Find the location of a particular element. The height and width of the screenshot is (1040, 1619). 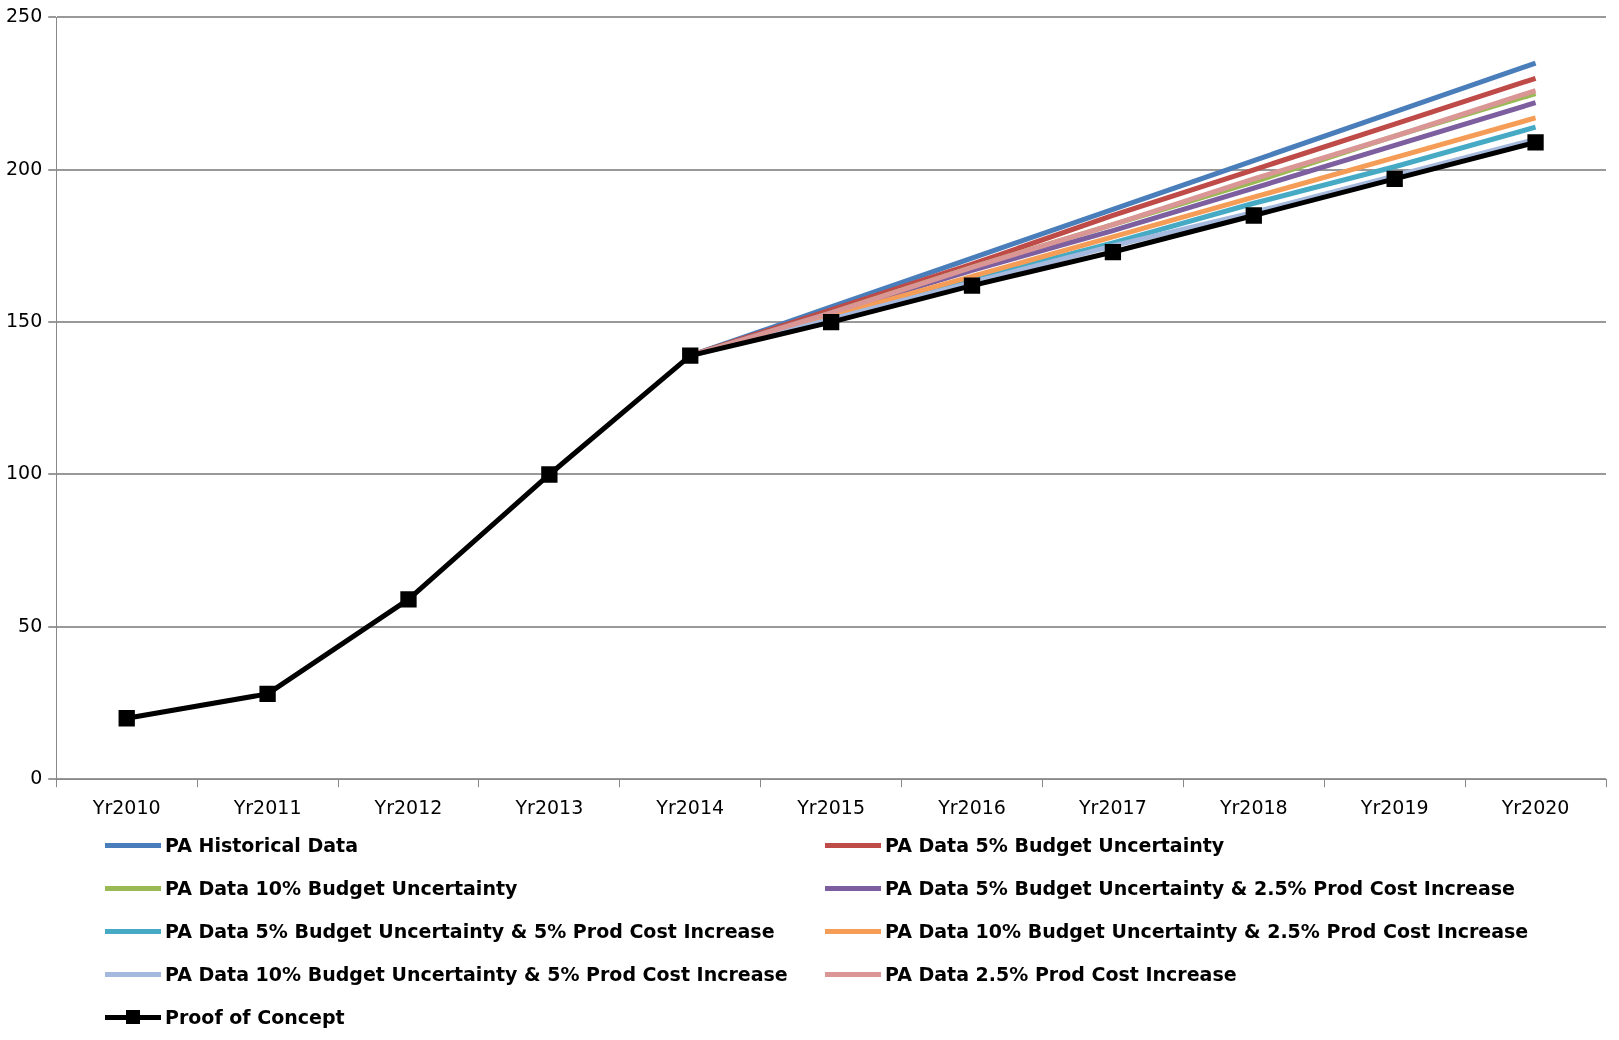

y-tick-label: 100 is located at coordinates (24, 472).